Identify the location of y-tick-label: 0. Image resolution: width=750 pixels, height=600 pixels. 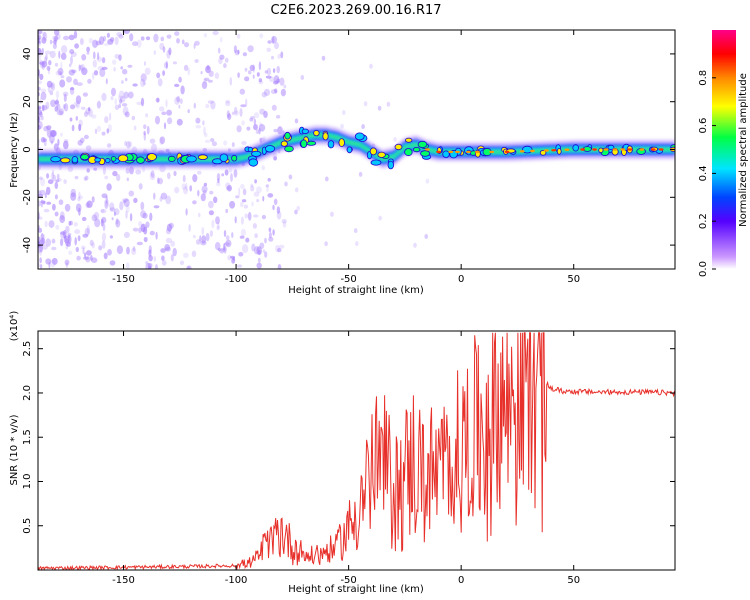
(27, 149).